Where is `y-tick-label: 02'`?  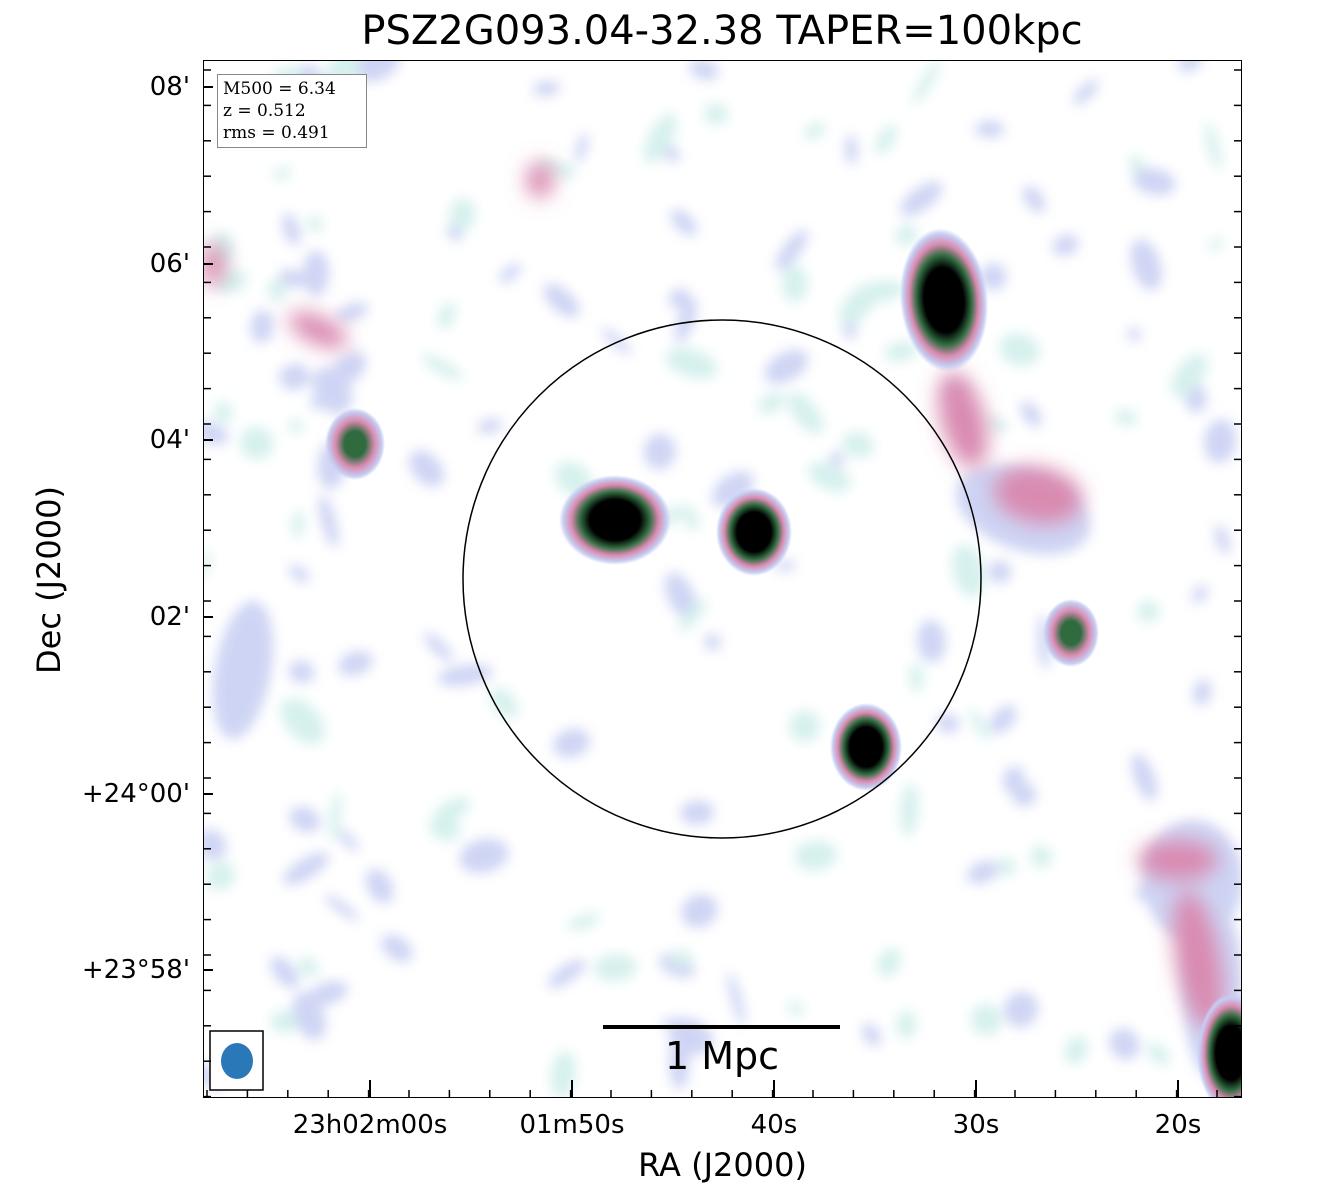
y-tick-label: 02' is located at coordinates (169, 617).